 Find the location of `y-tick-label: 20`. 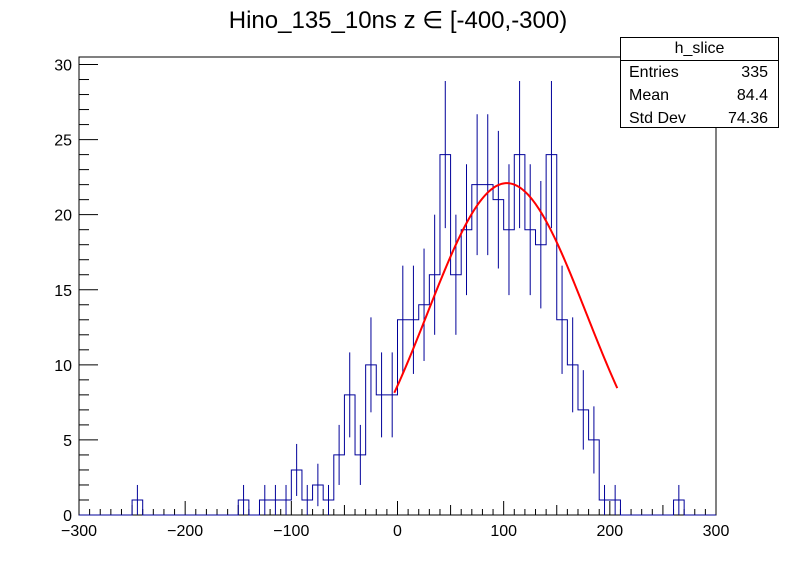

y-tick-label: 20 is located at coordinates (63, 216).